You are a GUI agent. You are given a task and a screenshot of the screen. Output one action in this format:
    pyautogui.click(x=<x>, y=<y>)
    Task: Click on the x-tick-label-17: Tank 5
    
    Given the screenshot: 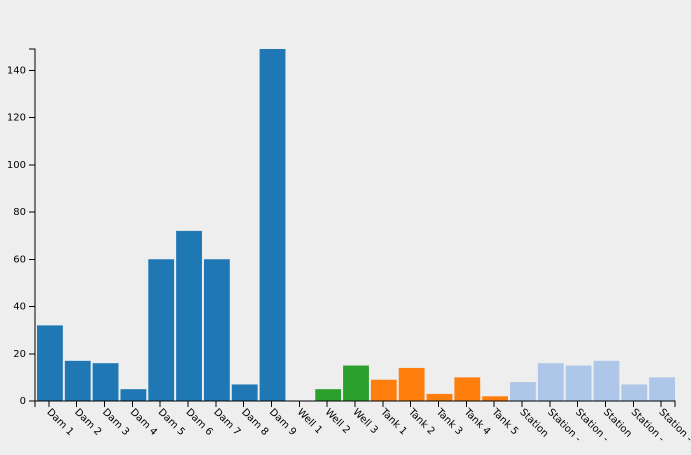 What is the action you would take?
    pyautogui.click(x=504, y=421)
    